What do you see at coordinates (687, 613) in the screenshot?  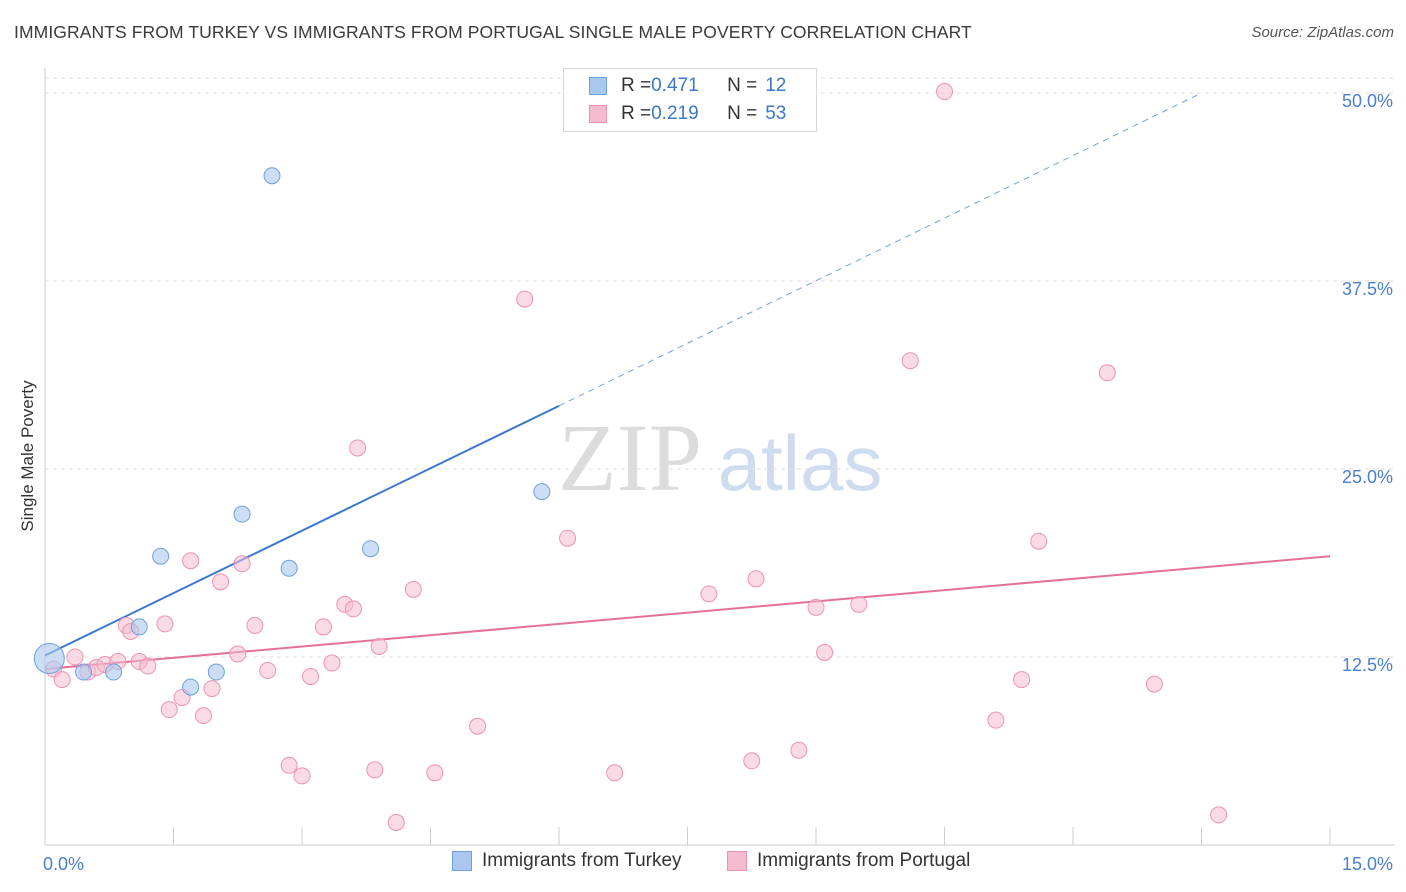 I see `portugal-trend-line` at bounding box center [687, 613].